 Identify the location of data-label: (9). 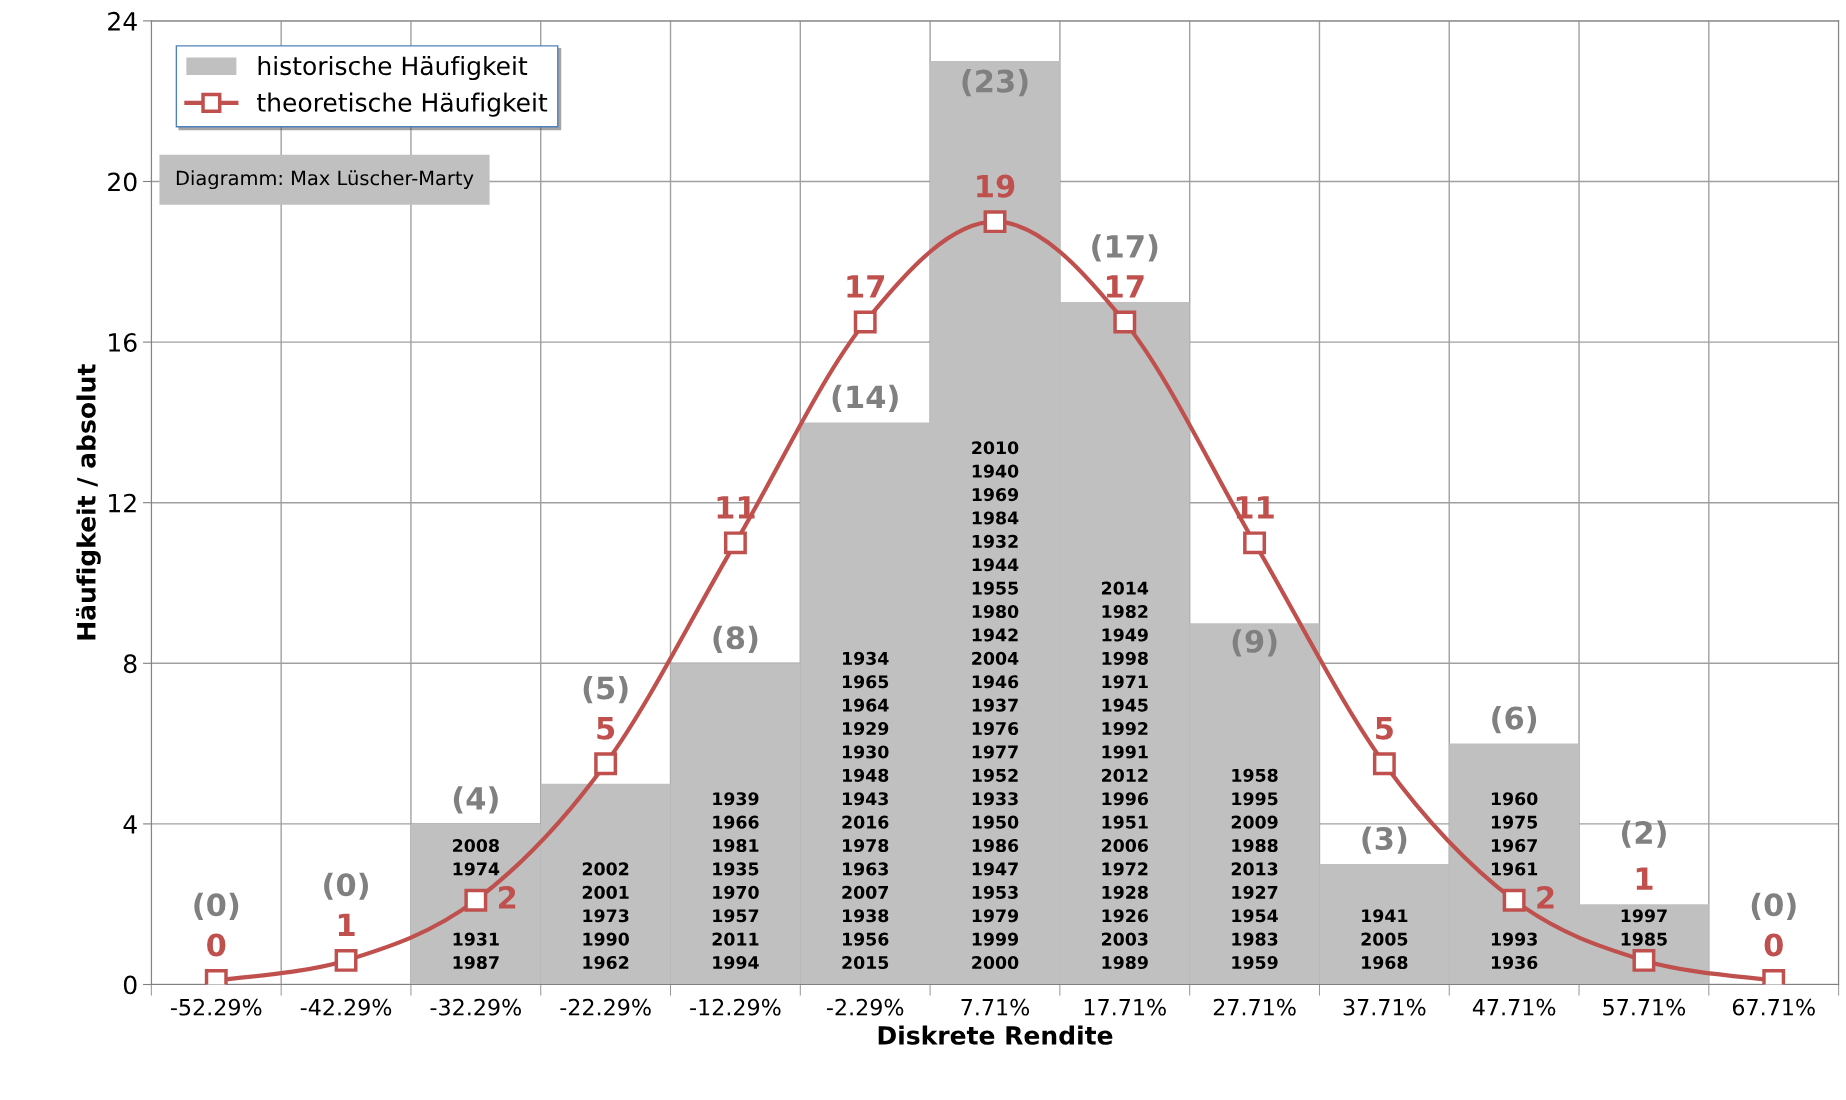
(1254, 643).